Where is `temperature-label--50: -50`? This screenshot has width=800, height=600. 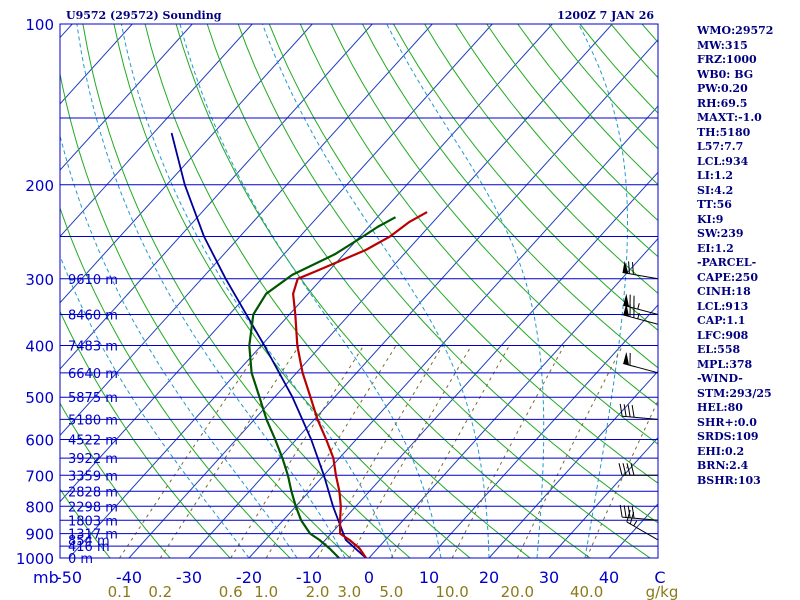 temperature-label--50: -50 is located at coordinates (69, 577).